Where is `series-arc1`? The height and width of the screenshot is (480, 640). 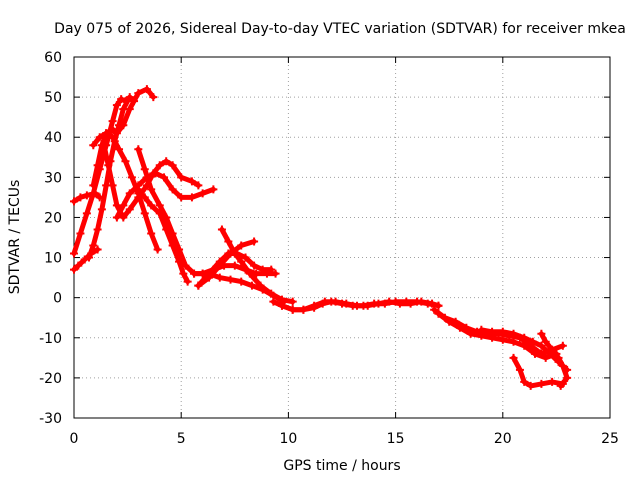
series-arc1 is located at coordinates (87, 197).